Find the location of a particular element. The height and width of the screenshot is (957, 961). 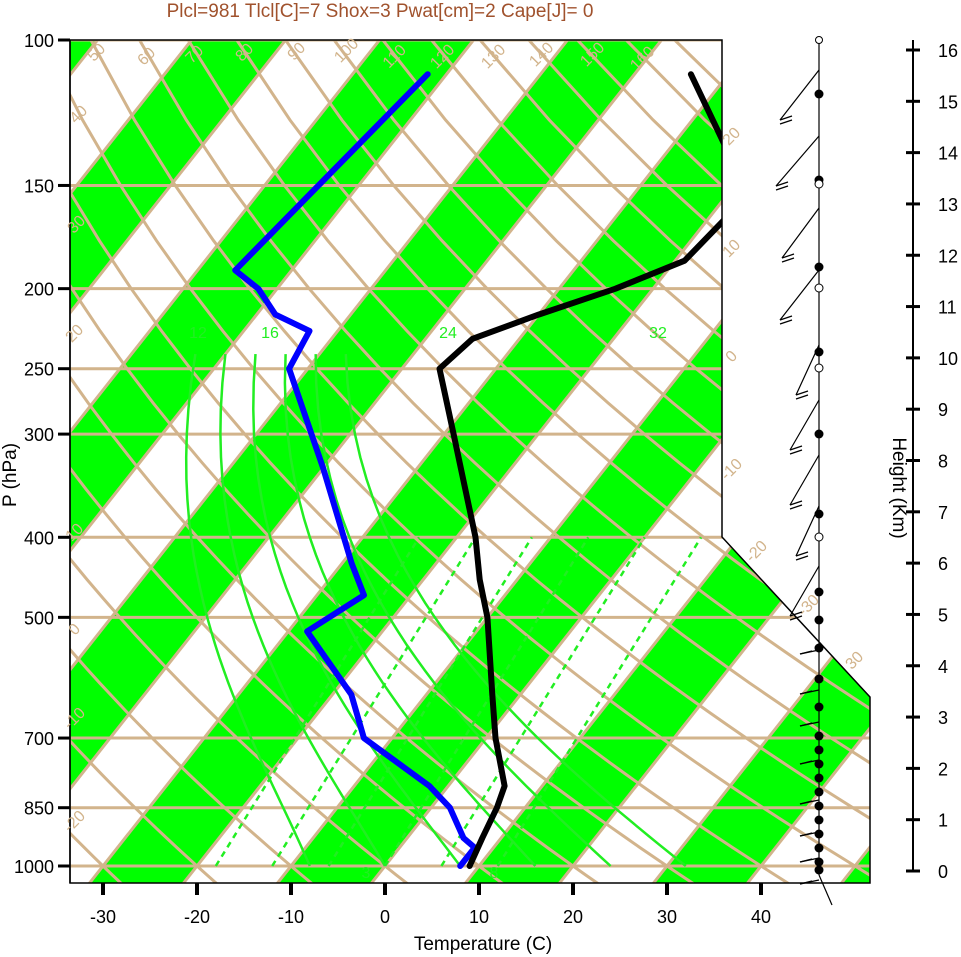

height-tick-label: 4 is located at coordinates (943, 667).